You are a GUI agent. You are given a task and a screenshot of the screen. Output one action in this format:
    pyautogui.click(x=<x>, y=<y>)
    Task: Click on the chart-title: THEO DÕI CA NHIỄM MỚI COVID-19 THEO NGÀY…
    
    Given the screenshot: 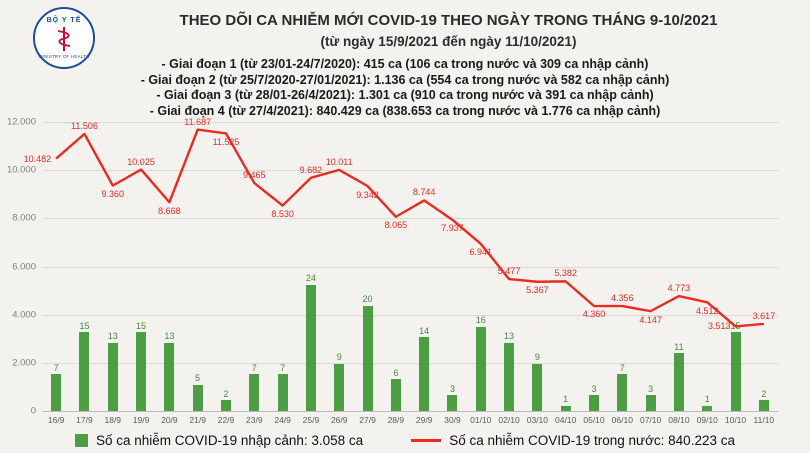 What is the action you would take?
    pyautogui.click(x=448, y=20)
    